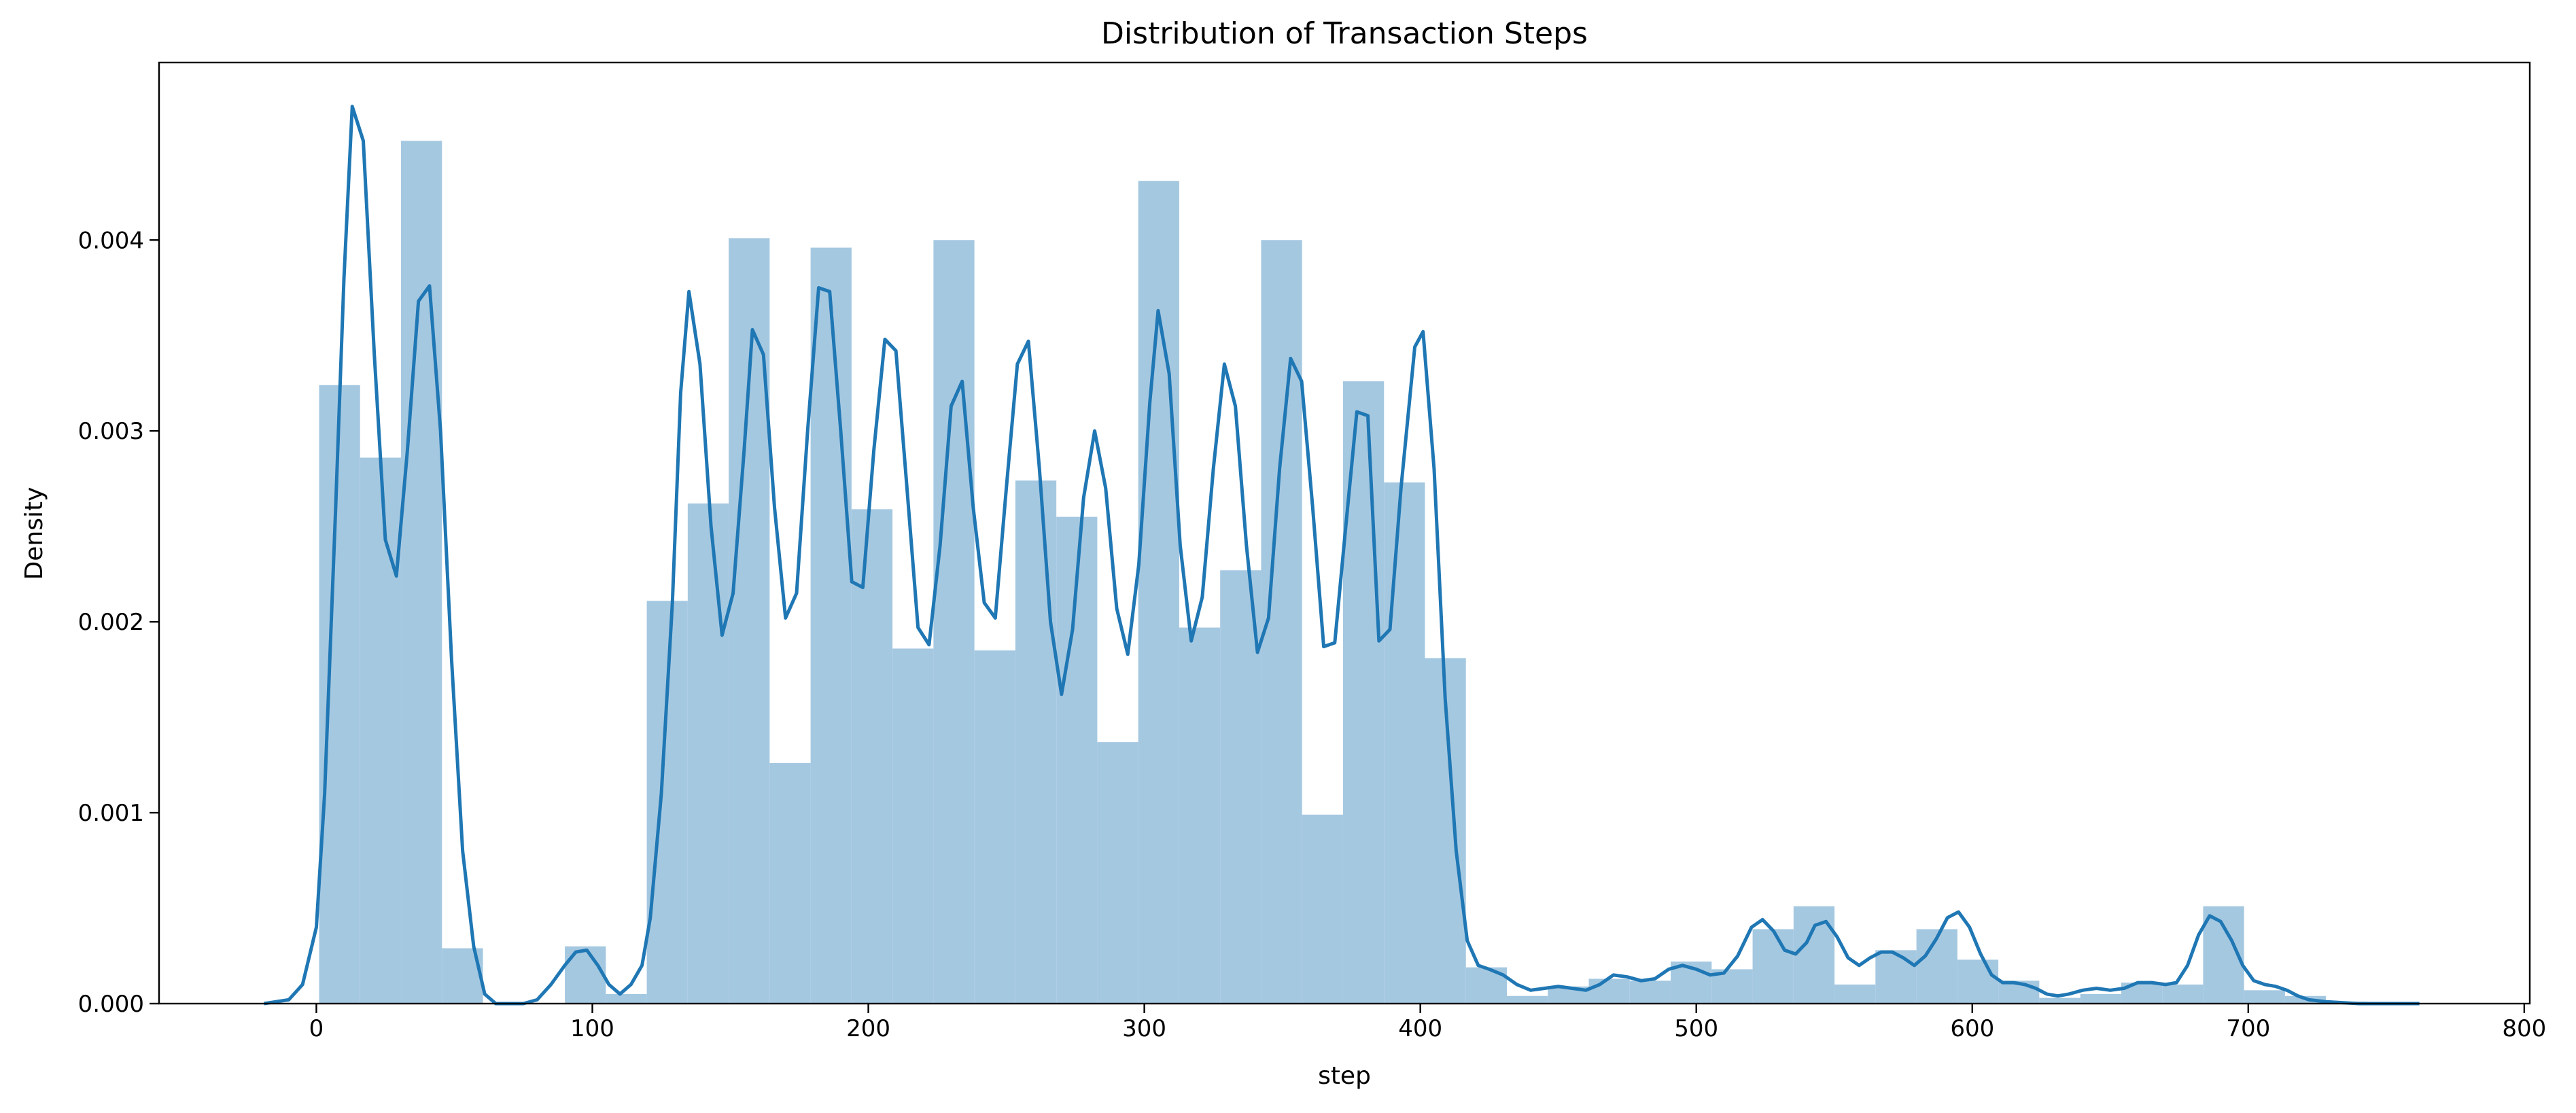  What do you see at coordinates (1972, 1028) in the screenshot?
I see `x-tick-label: 600` at bounding box center [1972, 1028].